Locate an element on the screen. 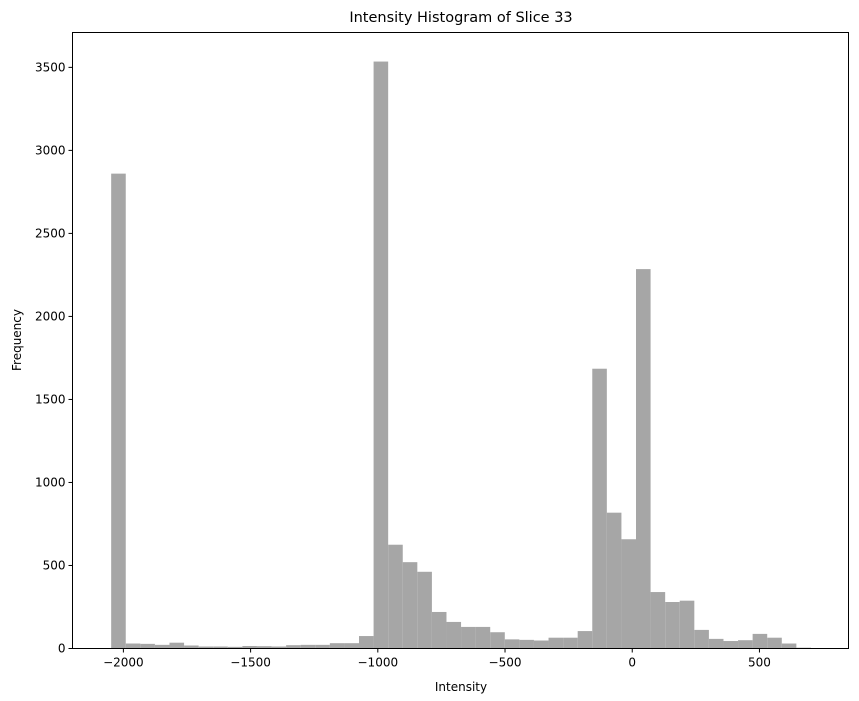  y-tick-label: 1500 is located at coordinates (50, 399).